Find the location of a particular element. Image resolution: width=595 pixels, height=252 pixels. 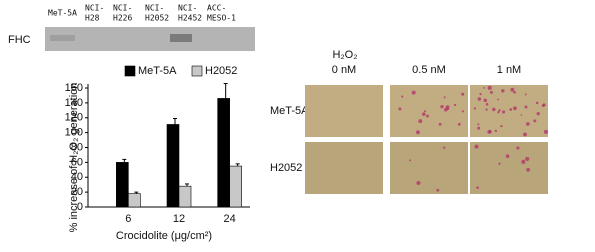

y-tick-label: 0 is located at coordinates (80, 207).